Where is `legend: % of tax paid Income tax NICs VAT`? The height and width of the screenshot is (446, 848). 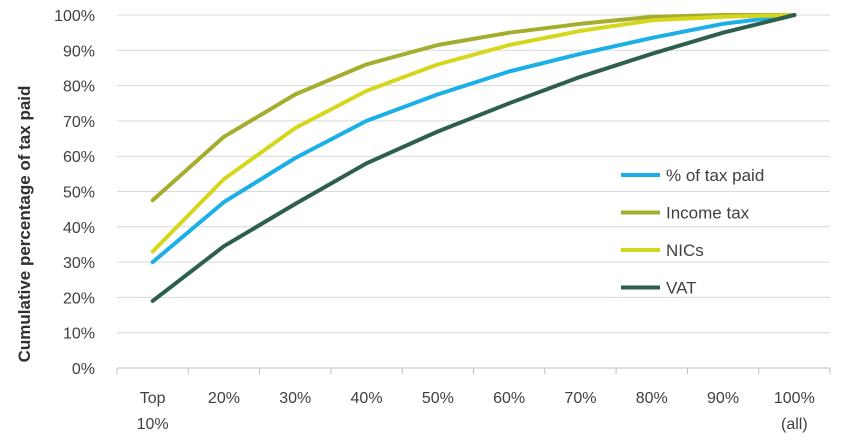
legend: % of tax paid Income tax NICs VAT is located at coordinates (692, 232).